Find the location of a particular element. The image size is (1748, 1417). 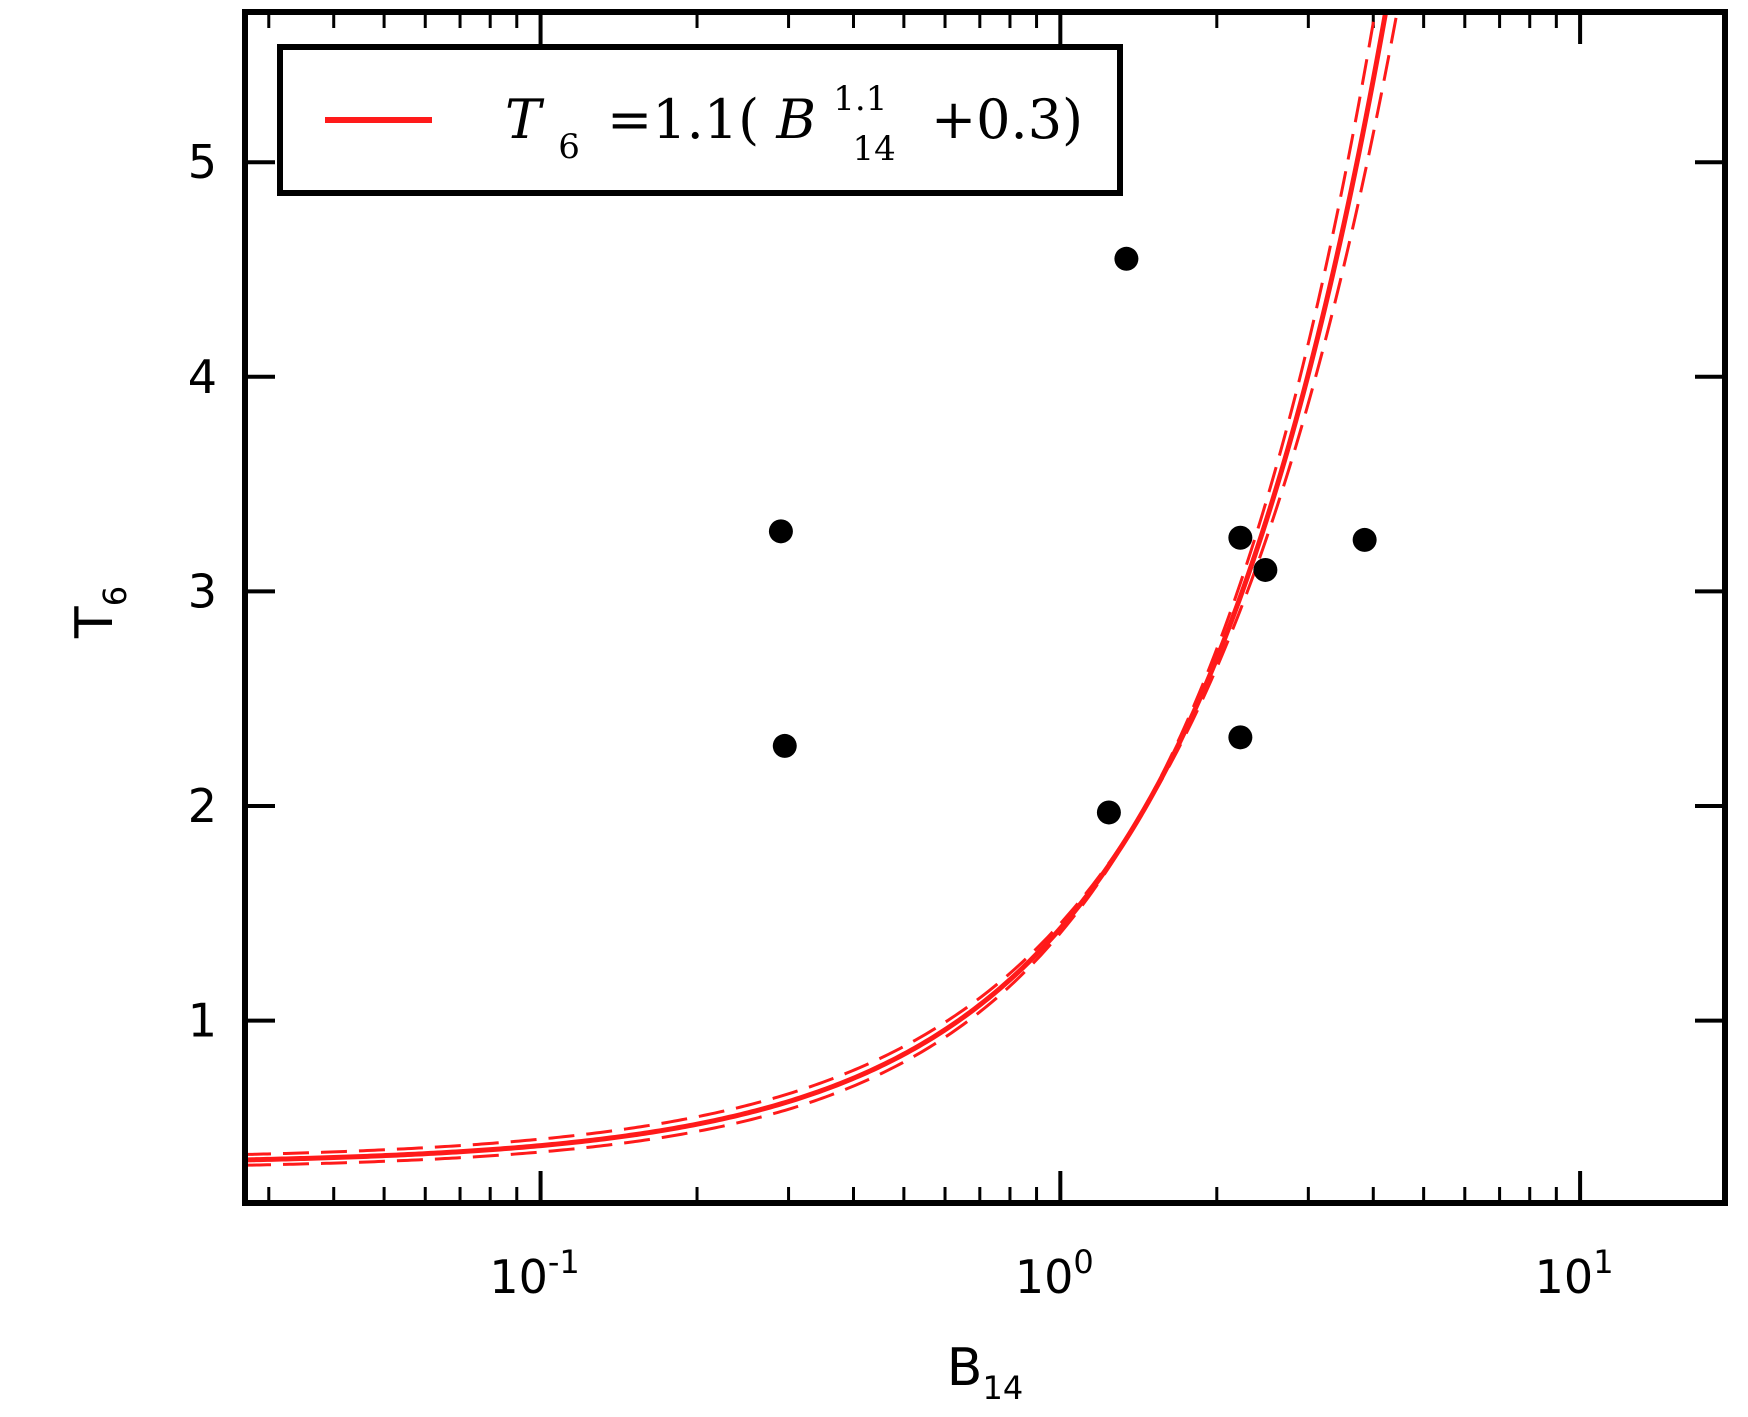

legend-lhs: T is located at coordinates (525, 119).